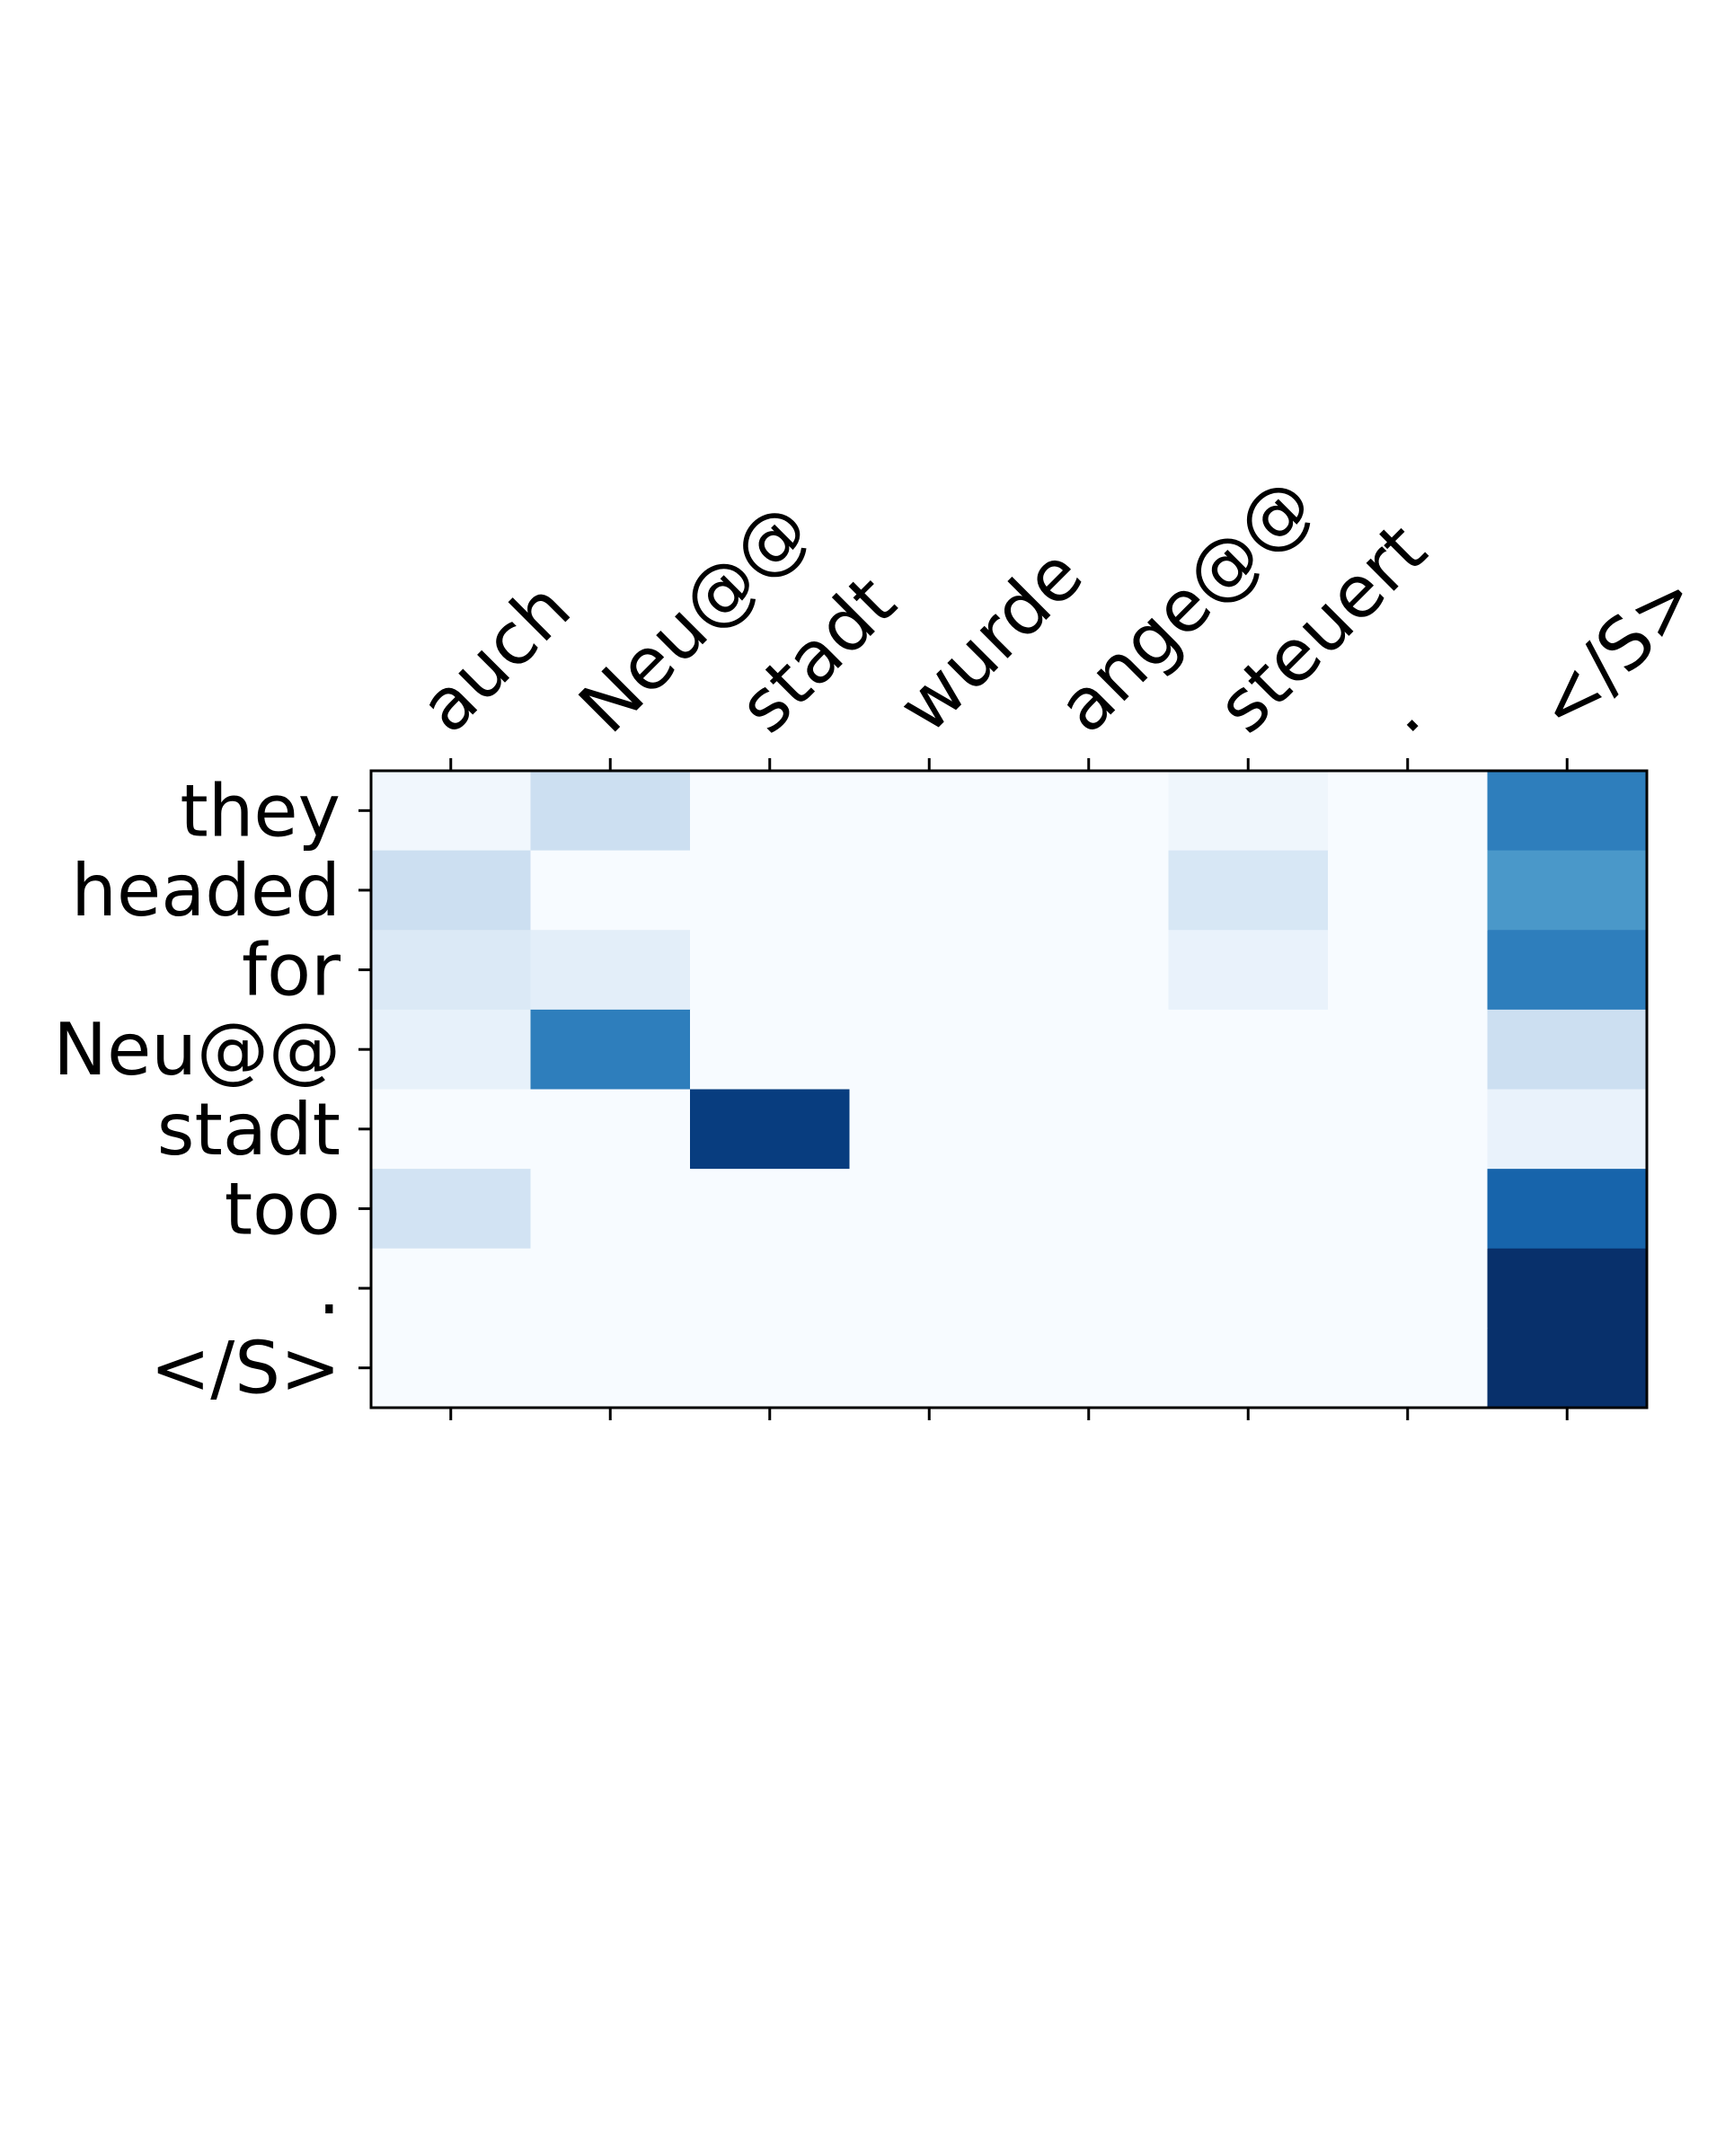 Image resolution: width=1725 pixels, height=2156 pixels. I want to click on y-tick-label: they, so click(260, 811).